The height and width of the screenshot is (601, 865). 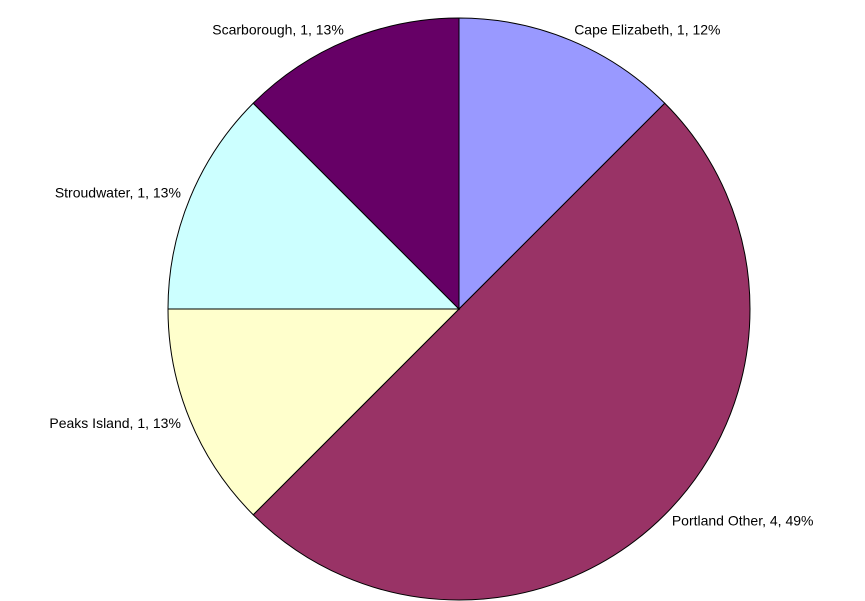 What do you see at coordinates (647, 30) in the screenshot?
I see `data-label: Cape Elizabeth, 1, 12%` at bounding box center [647, 30].